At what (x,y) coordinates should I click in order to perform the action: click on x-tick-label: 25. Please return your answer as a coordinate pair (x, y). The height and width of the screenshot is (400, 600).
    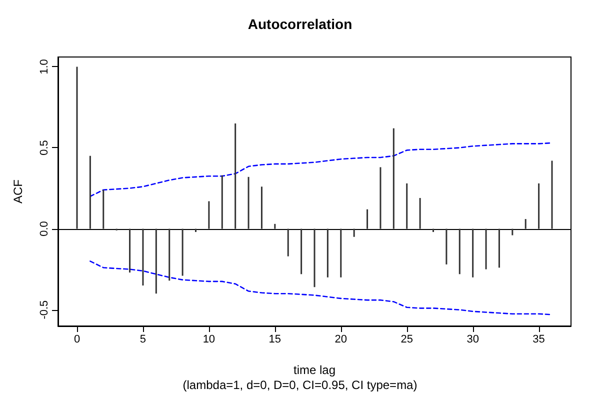
    Looking at the image, I should click on (406, 340).